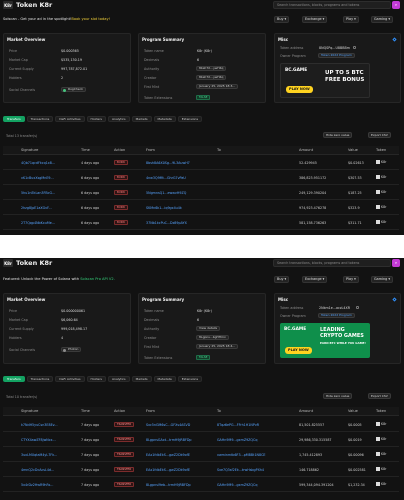 The width and height of the screenshot is (404, 500). I want to click on promo-link: Solscan Pro API V2., so click(97, 279).